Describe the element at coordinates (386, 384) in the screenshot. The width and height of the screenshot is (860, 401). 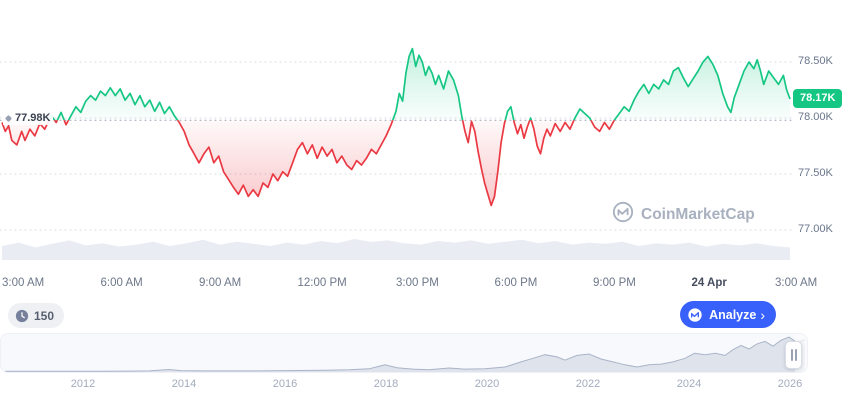
I see `year-label: 2018` at that location.